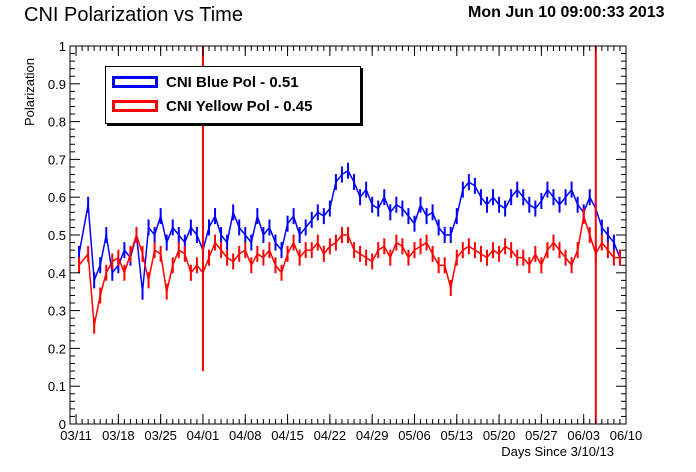  I want to click on x-tick-label: 06/03, so click(583, 435).